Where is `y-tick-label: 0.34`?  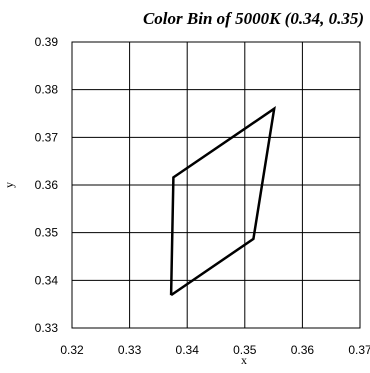
y-tick-label: 0.34 is located at coordinates (47, 280).